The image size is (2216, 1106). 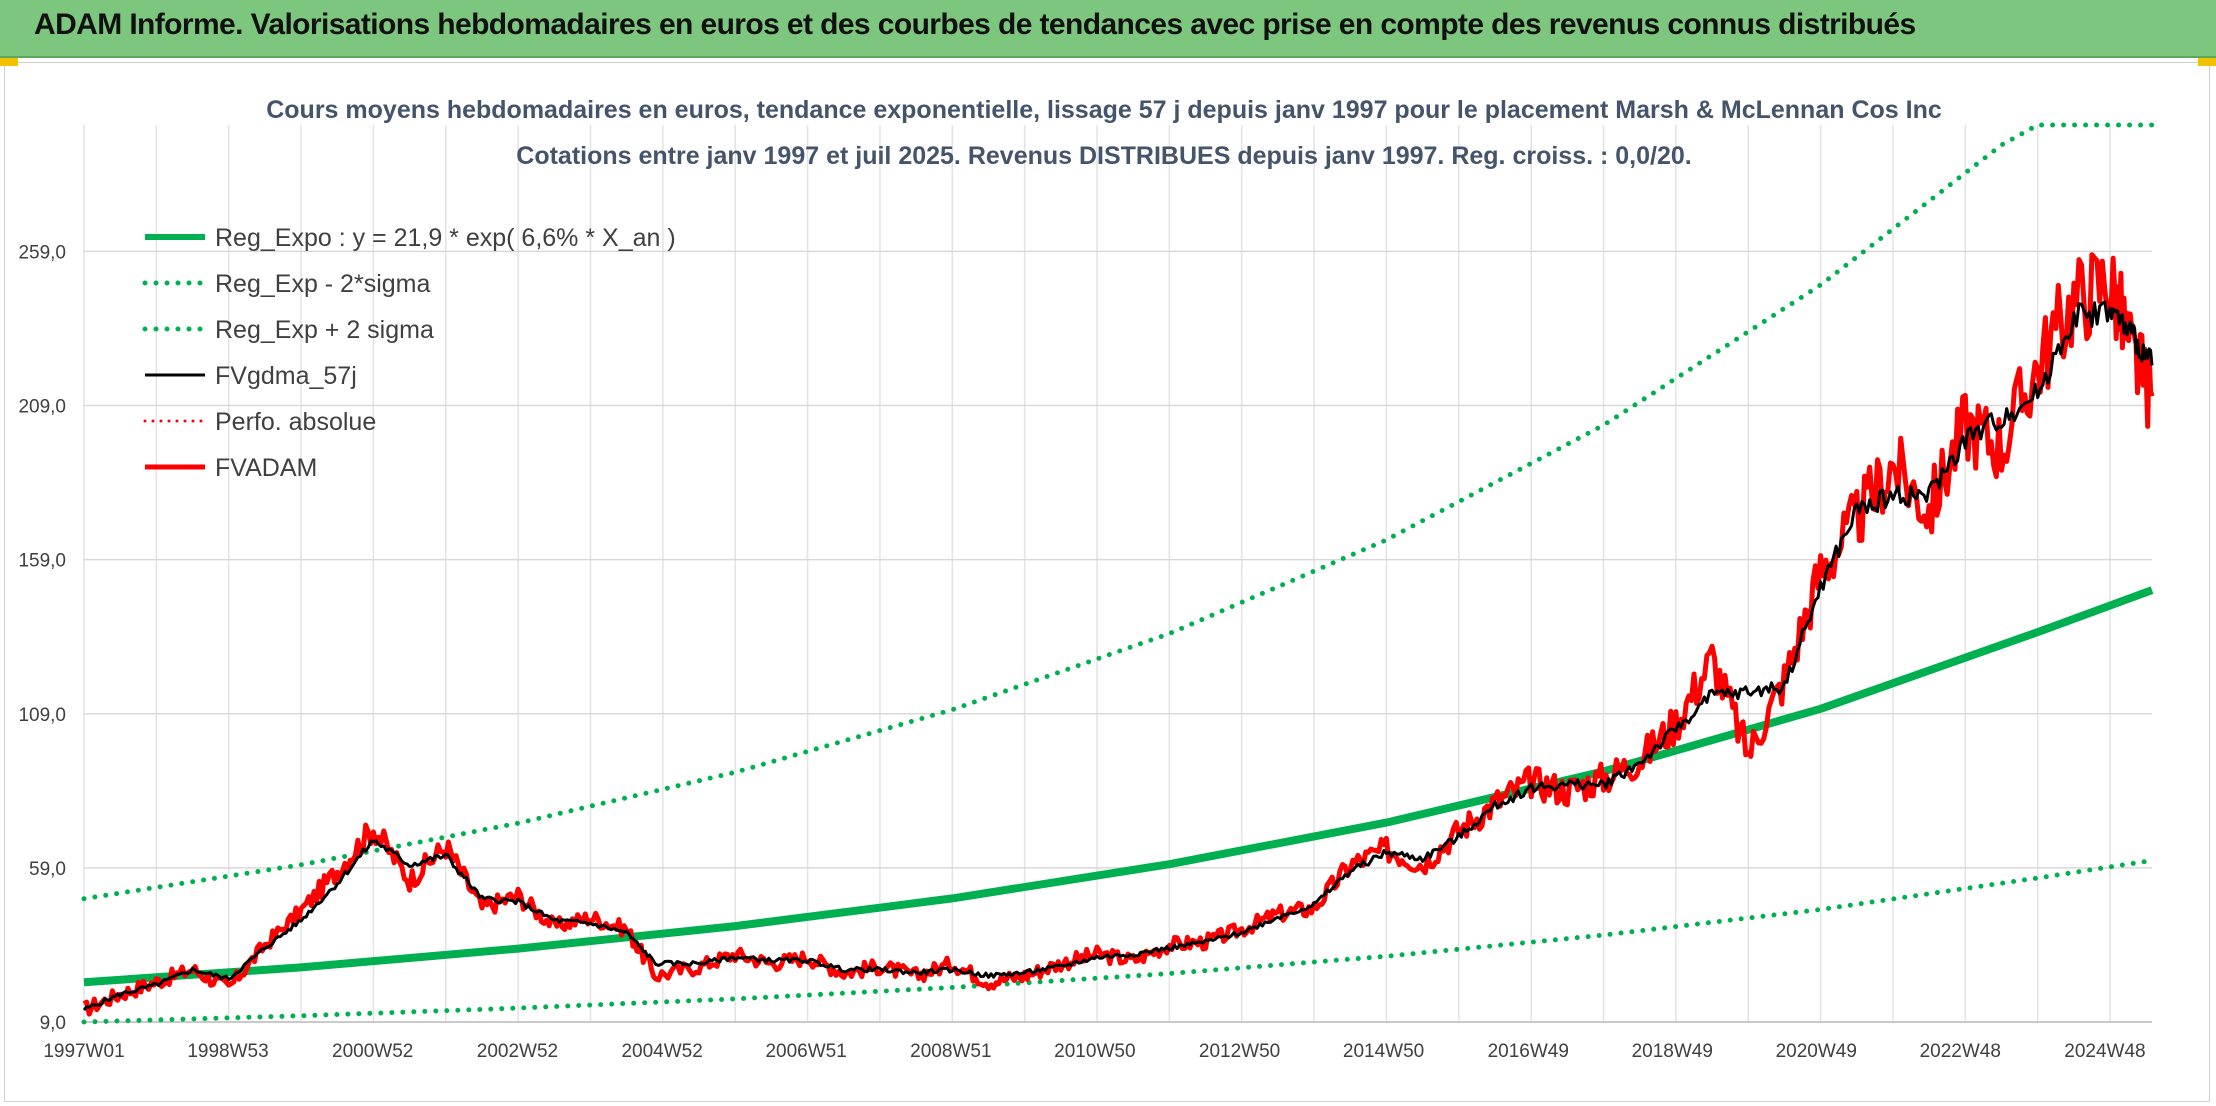 I want to click on x-tick-label: 2010W50, so click(x=1094, y=1051).